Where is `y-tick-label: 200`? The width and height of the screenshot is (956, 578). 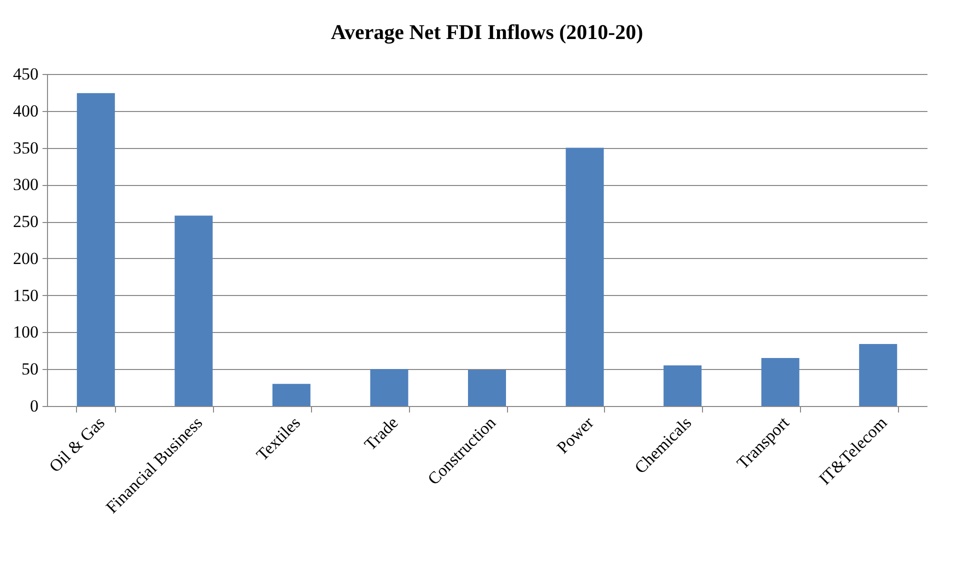 y-tick-label: 200 is located at coordinates (25, 258).